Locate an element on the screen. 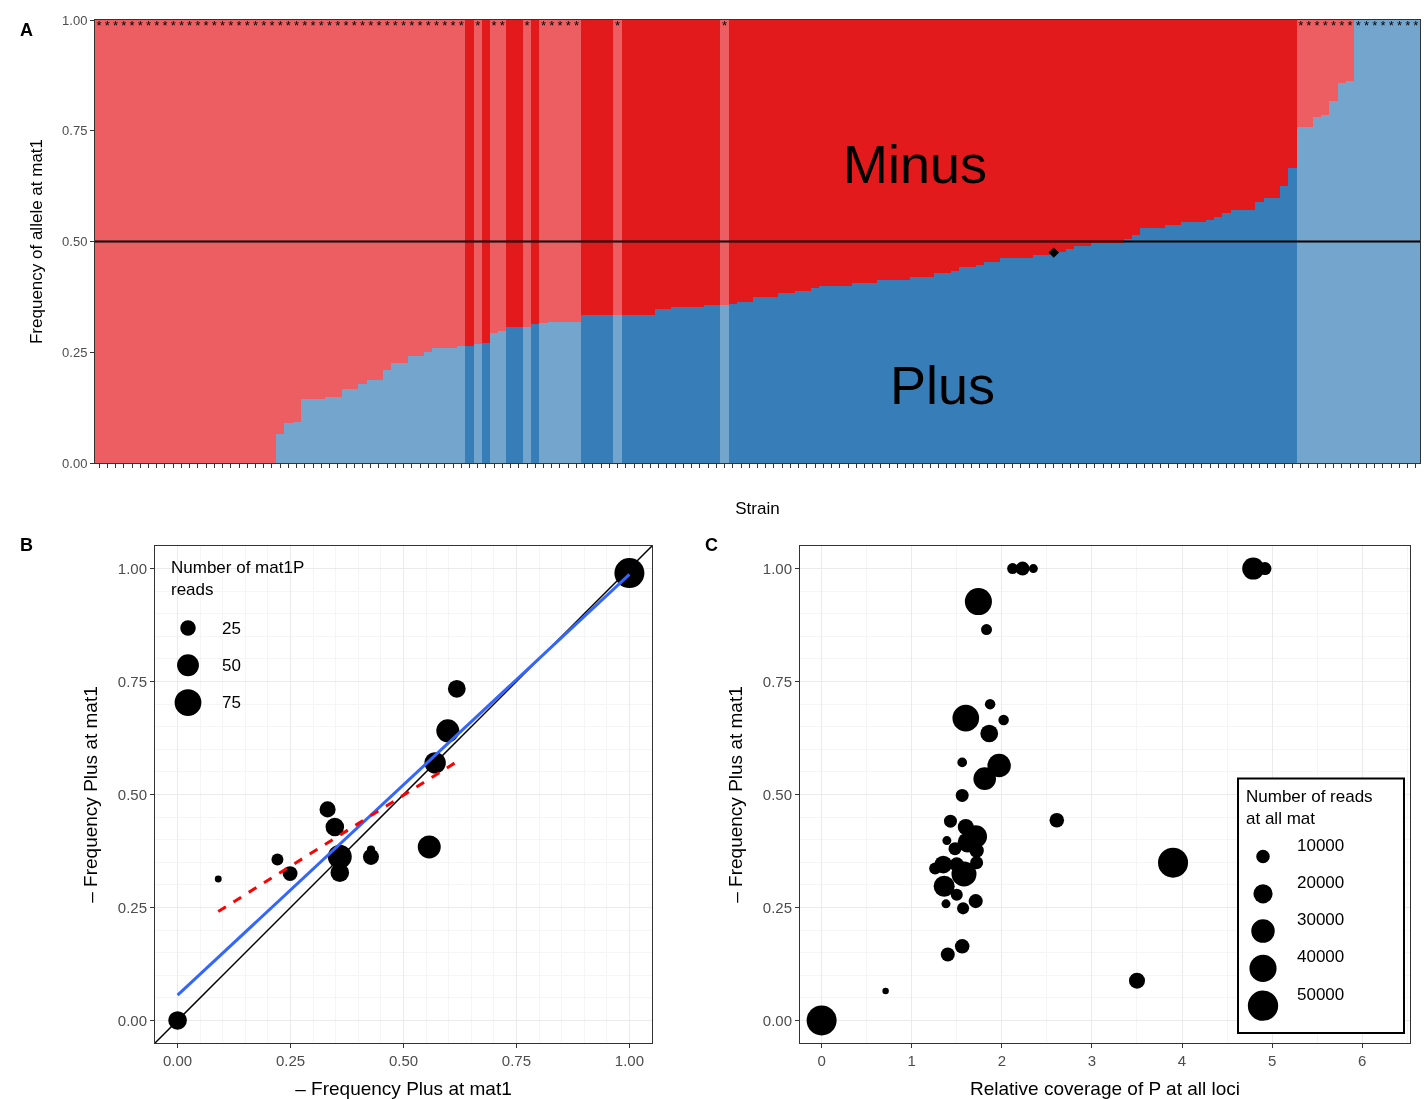 The image size is (1428, 1099). series-label: Plus is located at coordinates (943, 385).